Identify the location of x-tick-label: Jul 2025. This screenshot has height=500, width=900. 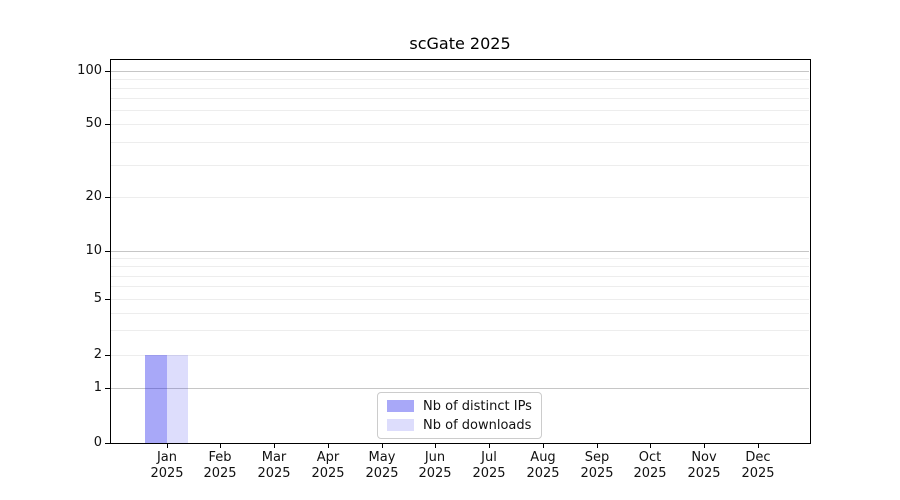
(489, 465).